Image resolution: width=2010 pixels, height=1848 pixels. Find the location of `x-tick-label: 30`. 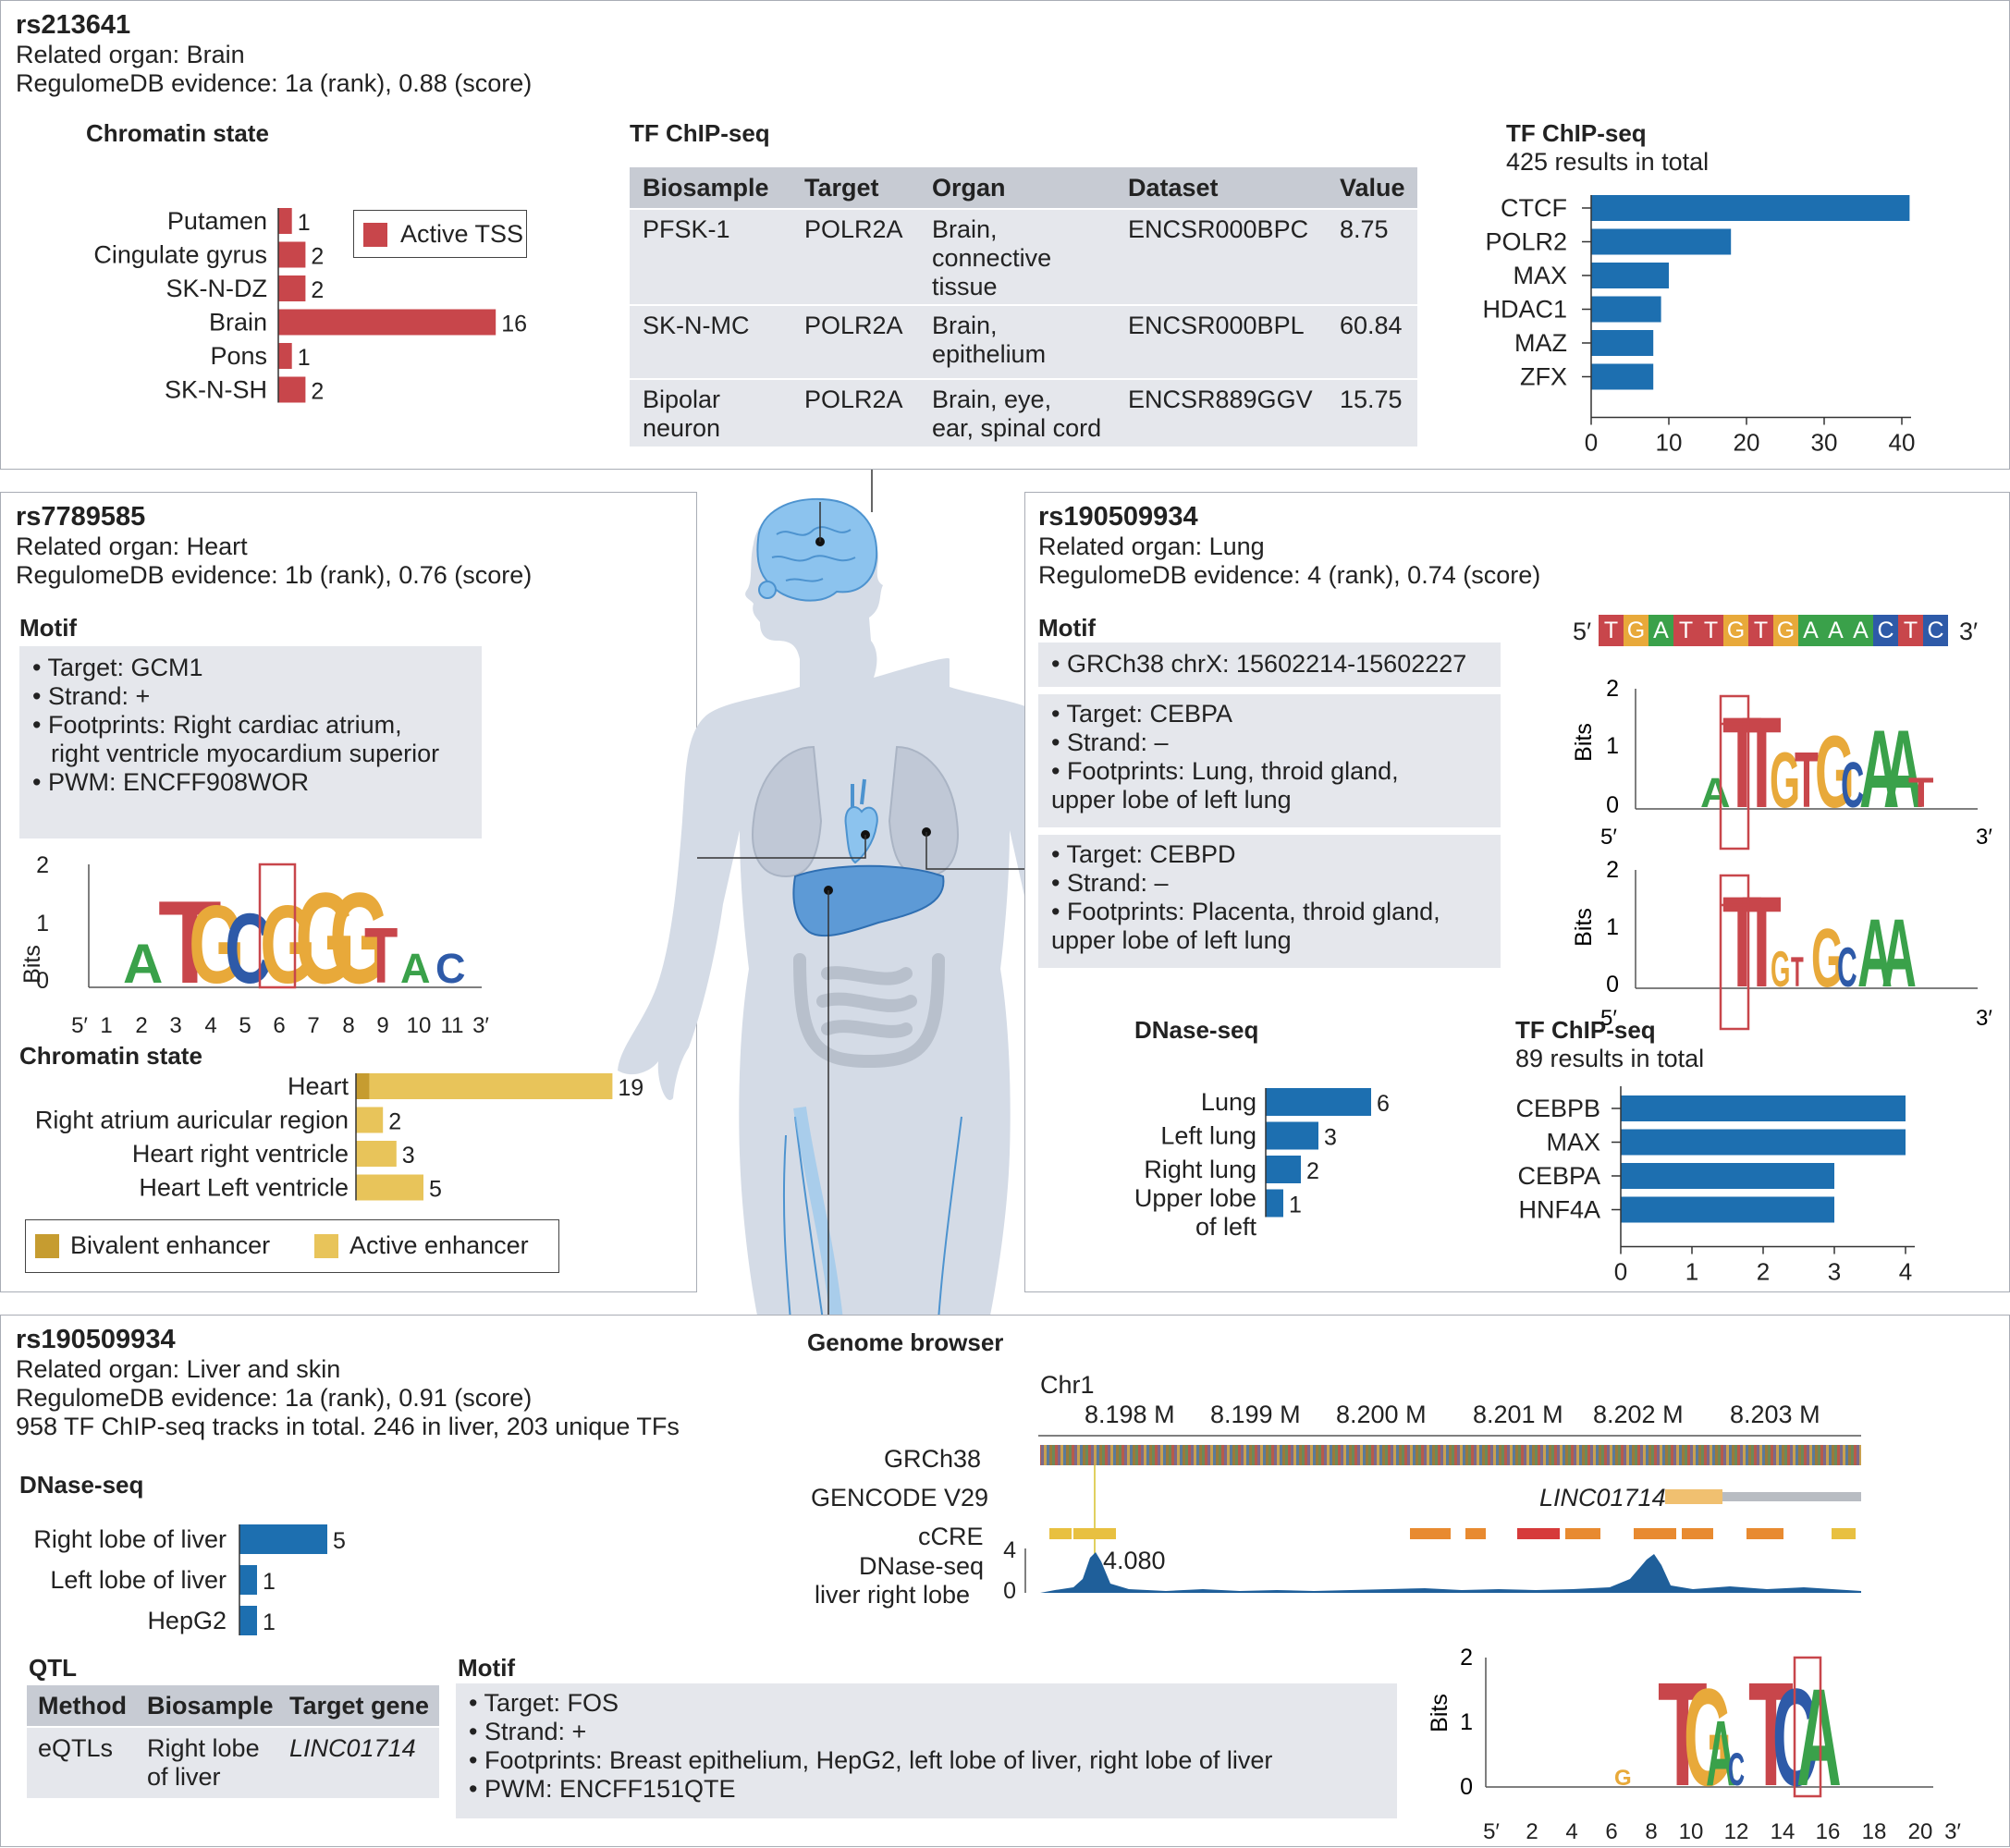

x-tick-label: 30 is located at coordinates (1824, 443).